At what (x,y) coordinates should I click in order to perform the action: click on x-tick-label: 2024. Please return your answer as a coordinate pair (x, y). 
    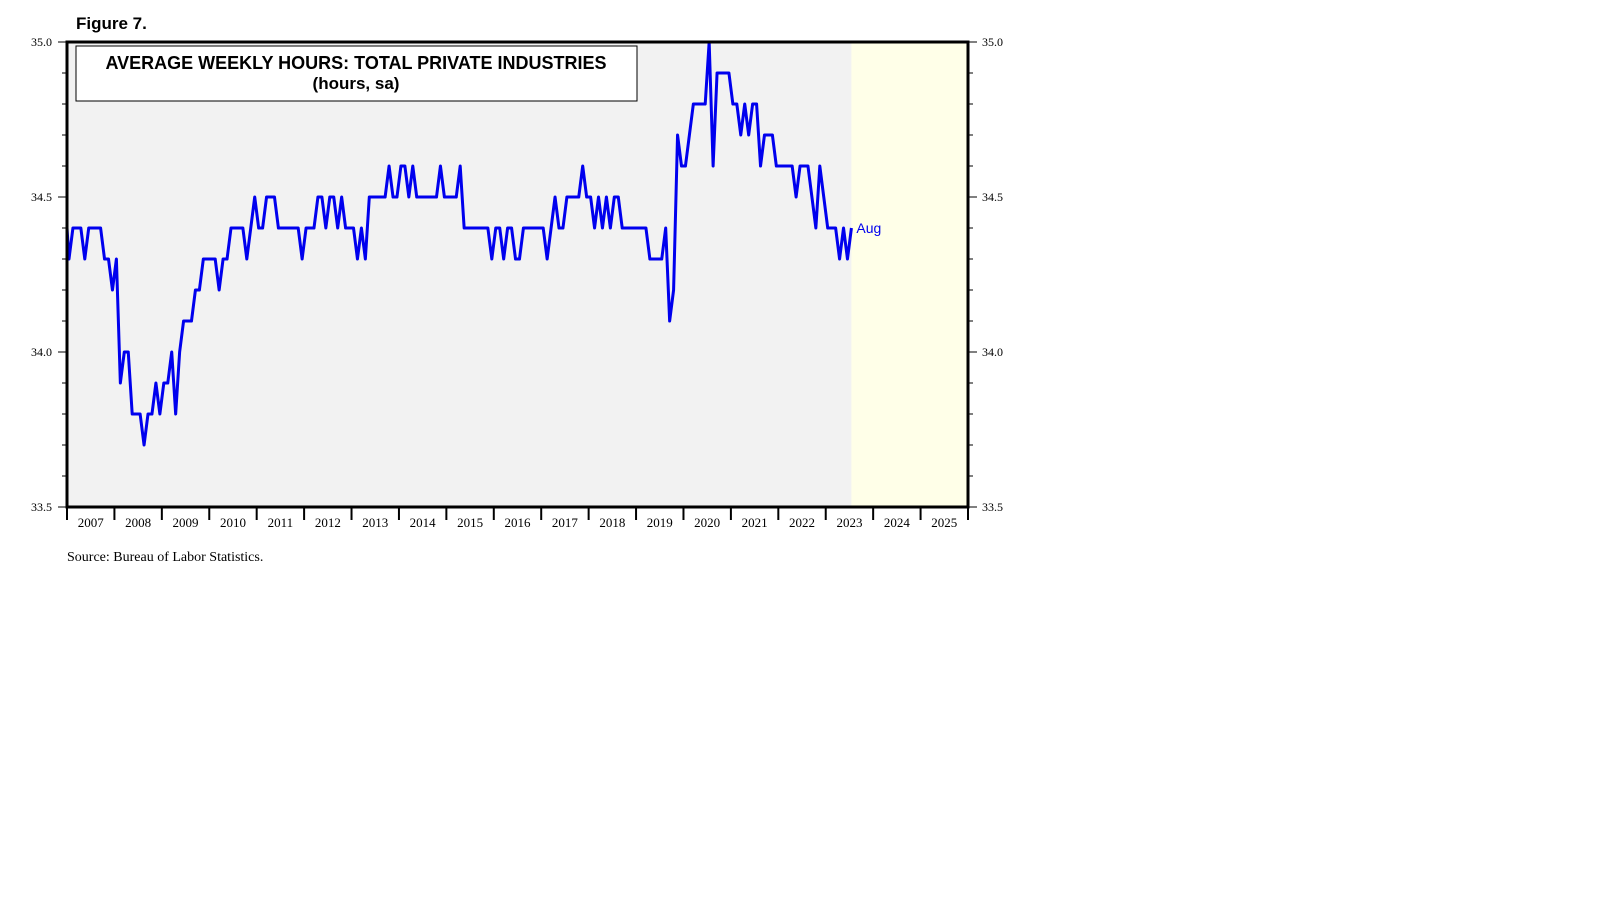
    Looking at the image, I should click on (897, 522).